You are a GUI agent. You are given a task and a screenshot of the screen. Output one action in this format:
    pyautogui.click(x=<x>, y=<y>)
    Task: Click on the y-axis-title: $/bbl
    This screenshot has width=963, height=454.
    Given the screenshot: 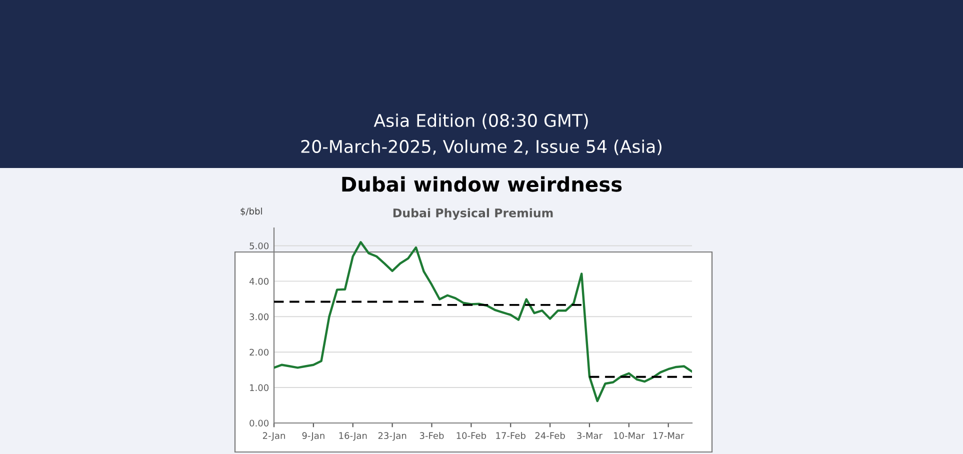 What is the action you would take?
    pyautogui.click(x=251, y=212)
    